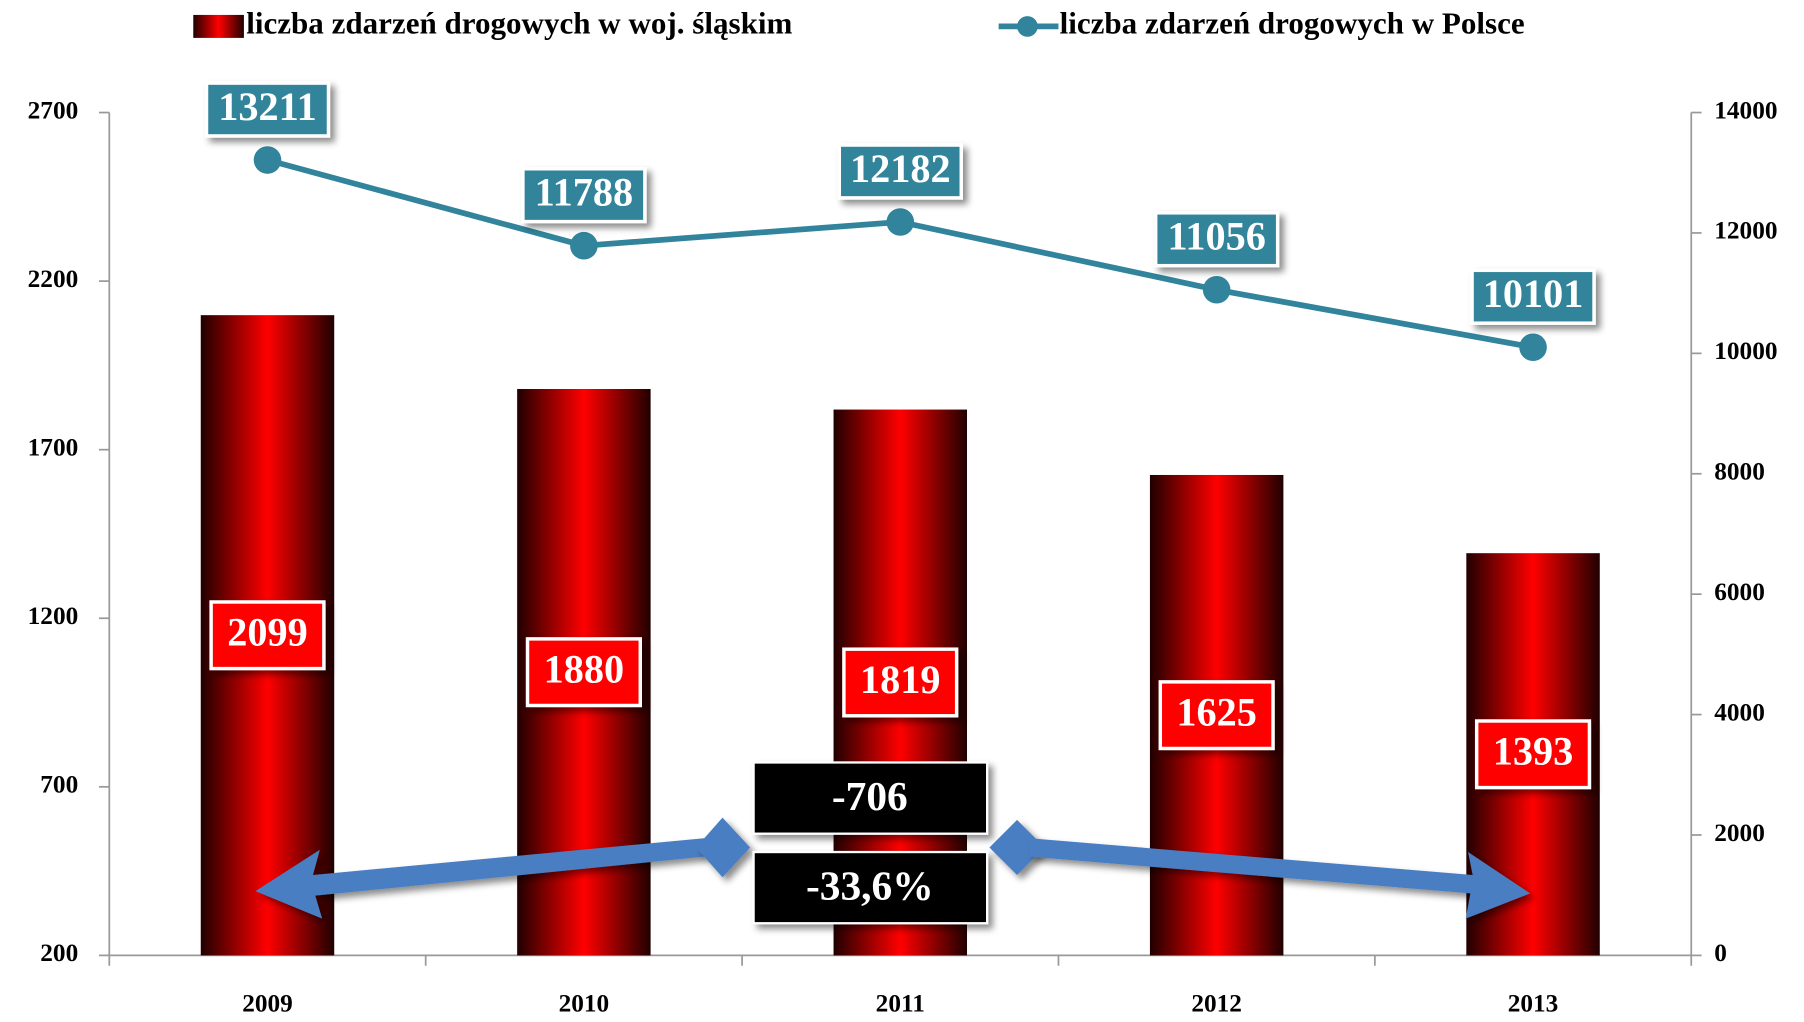 This screenshot has width=1804, height=1022. I want to click on annotation: -706, so click(870, 796).